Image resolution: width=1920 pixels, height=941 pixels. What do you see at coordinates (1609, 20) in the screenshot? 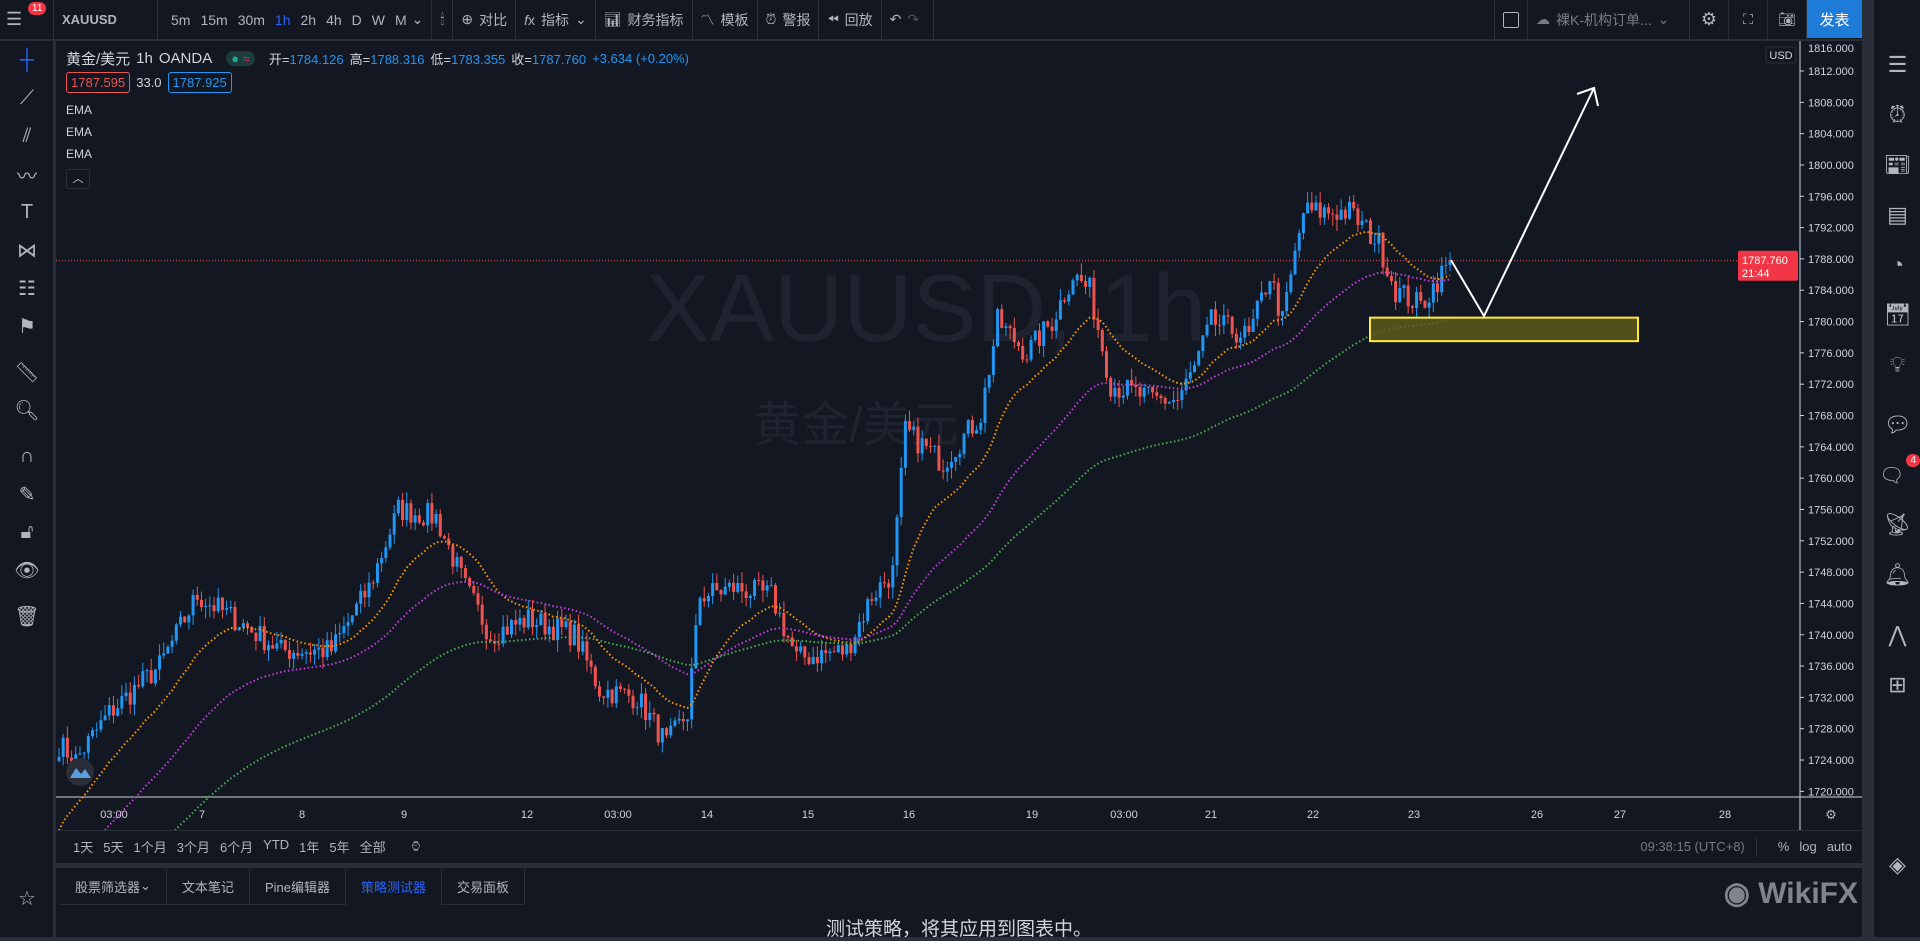
I see `layout-name-dropdown: ☁ 裸K-机构订单... ⌄` at bounding box center [1609, 20].